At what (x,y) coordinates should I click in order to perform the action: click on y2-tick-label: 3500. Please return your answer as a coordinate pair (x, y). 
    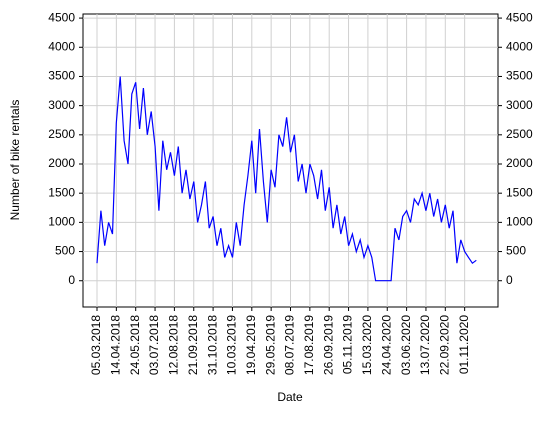
    Looking at the image, I should click on (519, 76).